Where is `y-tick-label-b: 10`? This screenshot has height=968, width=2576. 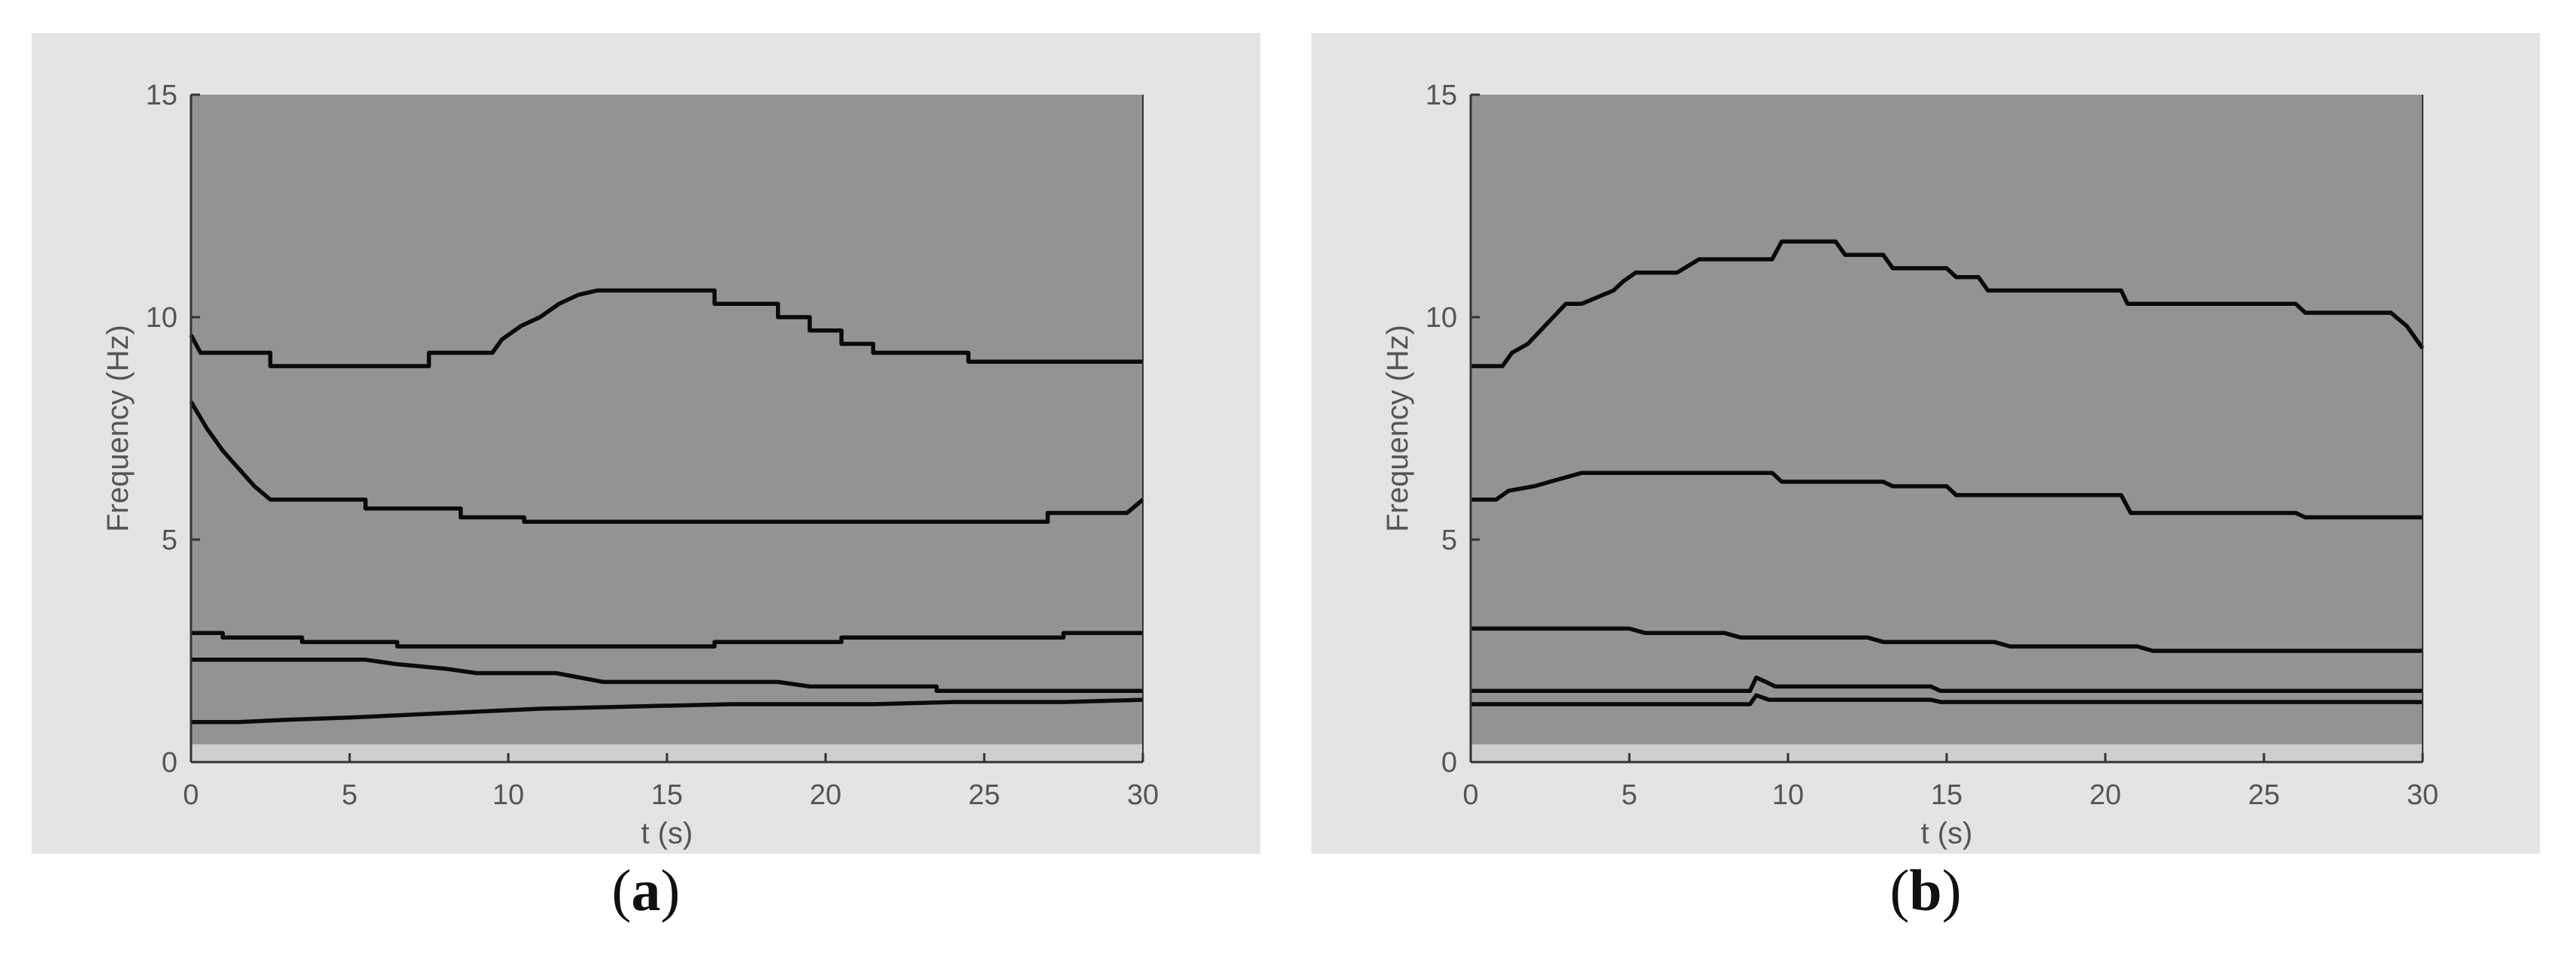
y-tick-label-b: 10 is located at coordinates (1441, 318).